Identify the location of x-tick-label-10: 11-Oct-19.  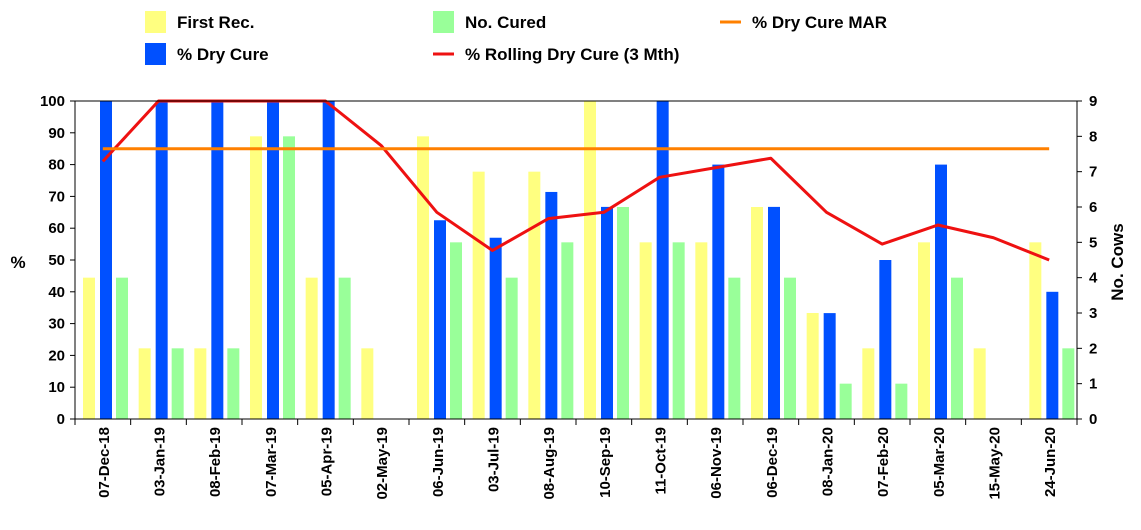
(661, 461).